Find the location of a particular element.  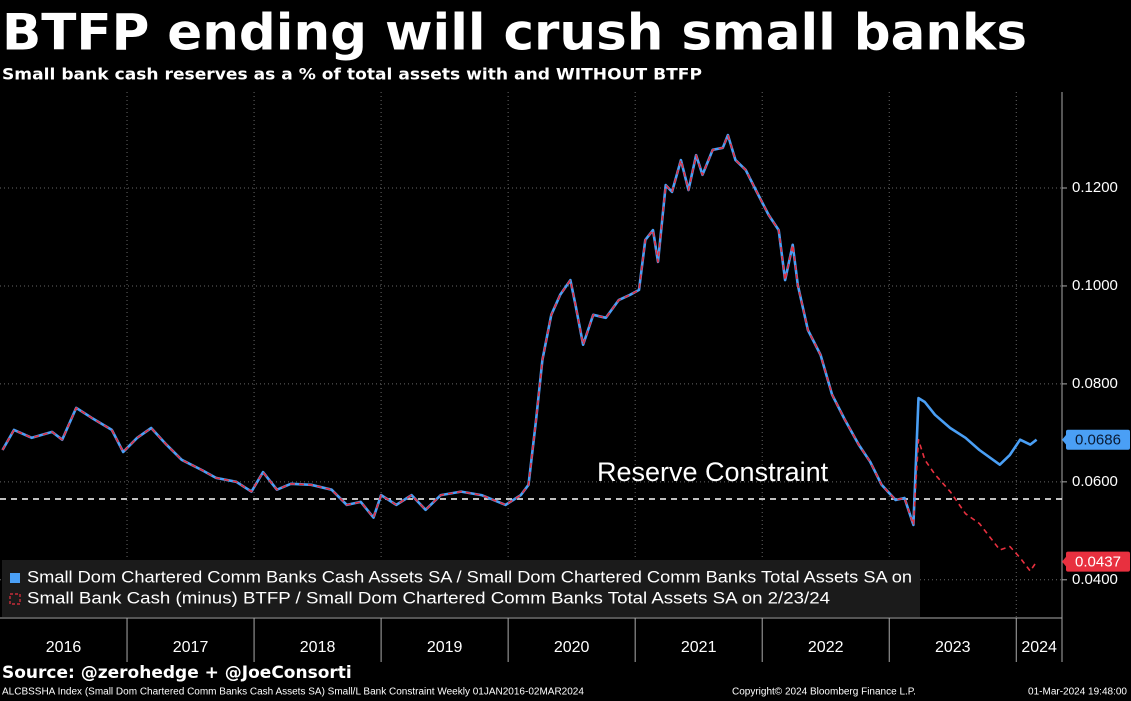

x-tick-label: 2023 is located at coordinates (953, 647).